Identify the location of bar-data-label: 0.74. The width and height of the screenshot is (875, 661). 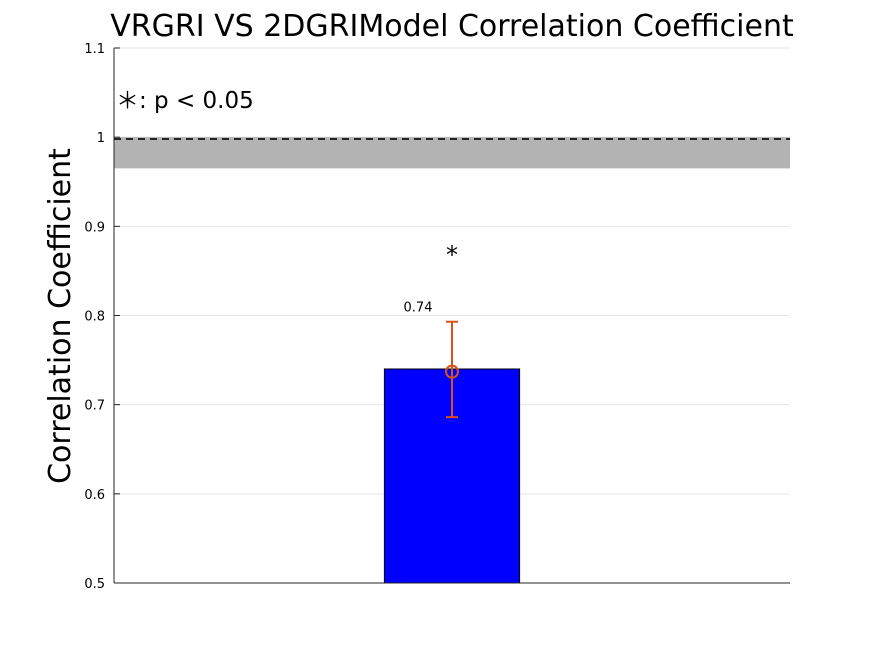
(418, 308).